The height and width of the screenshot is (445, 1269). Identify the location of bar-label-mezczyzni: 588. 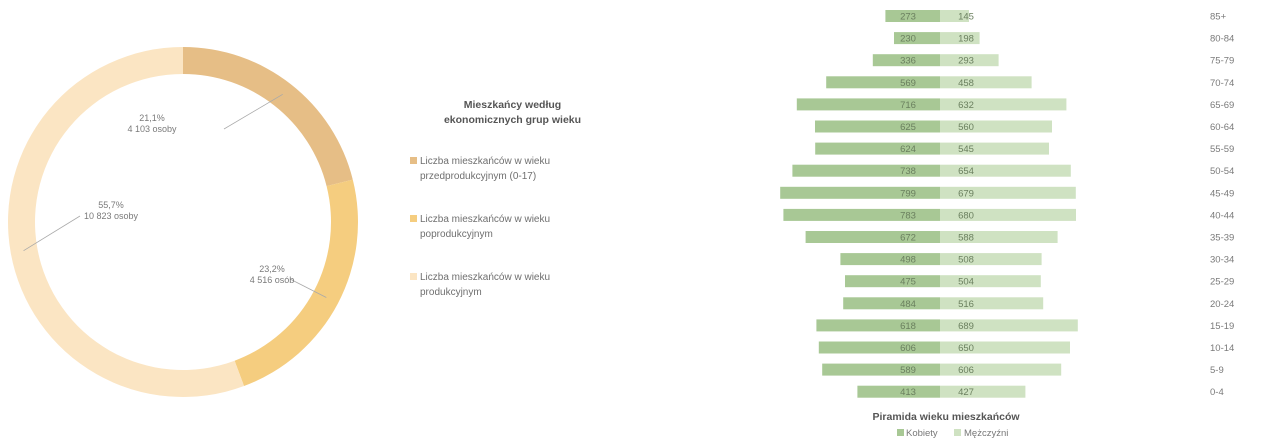
(966, 238).